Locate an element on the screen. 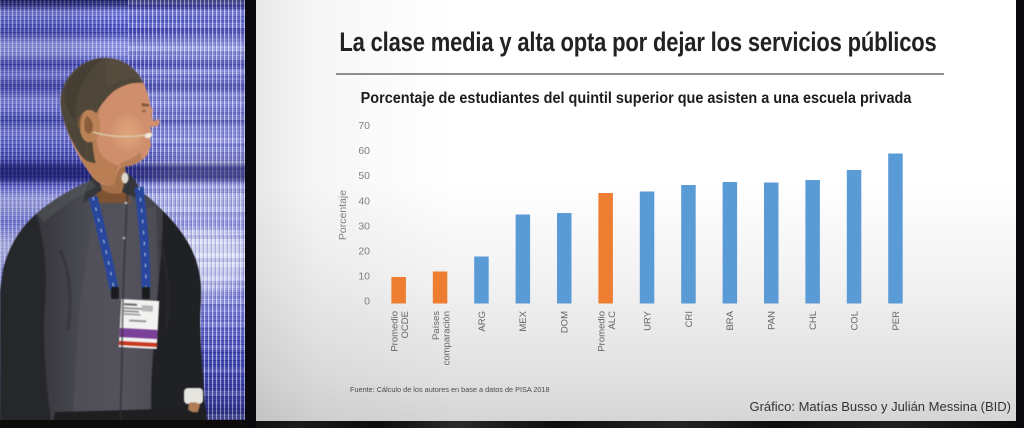  svg-text: 10 is located at coordinates (364, 277).